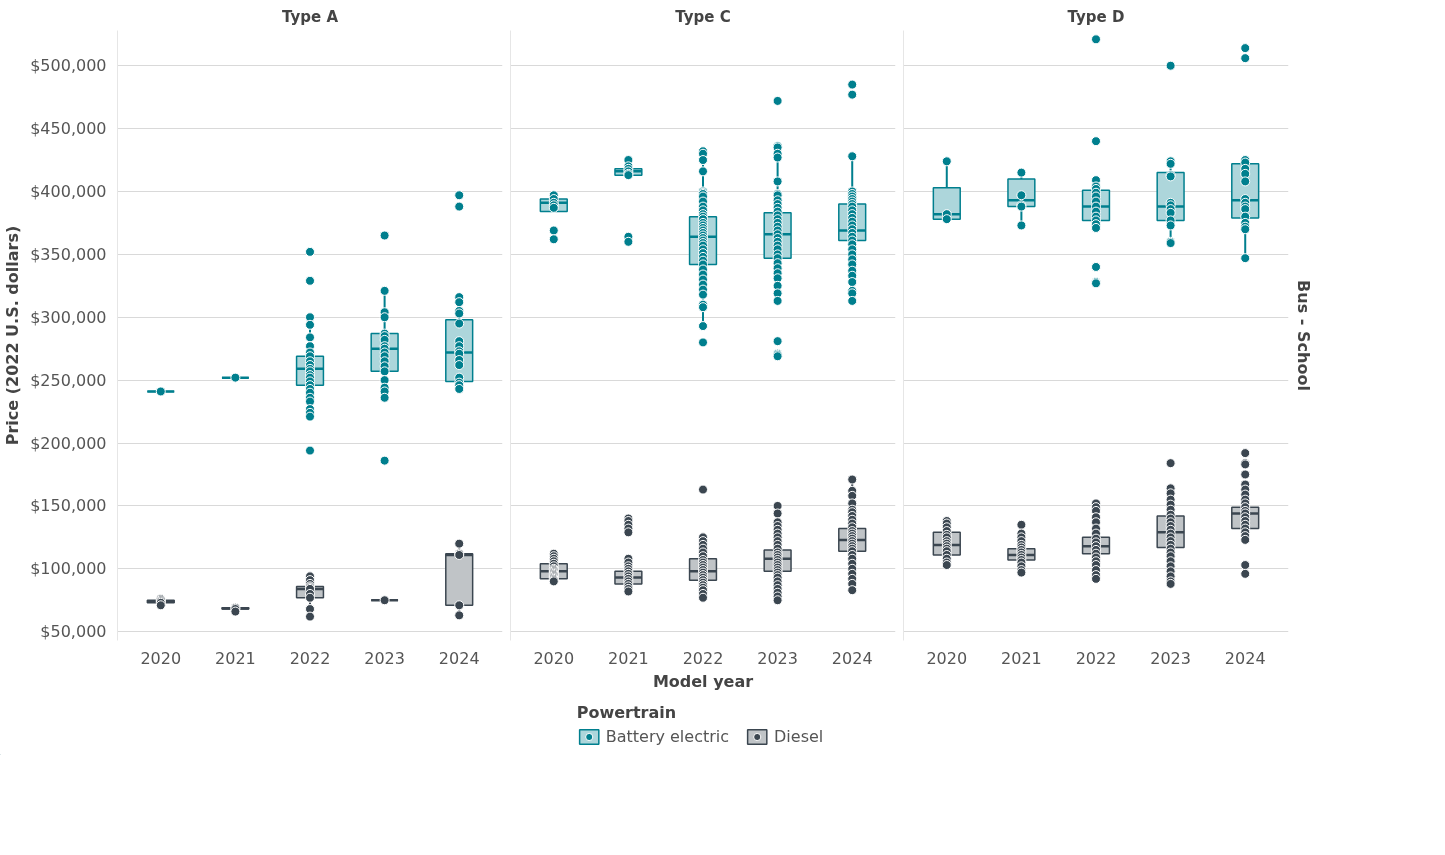 The width and height of the screenshot is (1445, 855). I want to click on y-tick-label: $250,000, so click(68, 380).